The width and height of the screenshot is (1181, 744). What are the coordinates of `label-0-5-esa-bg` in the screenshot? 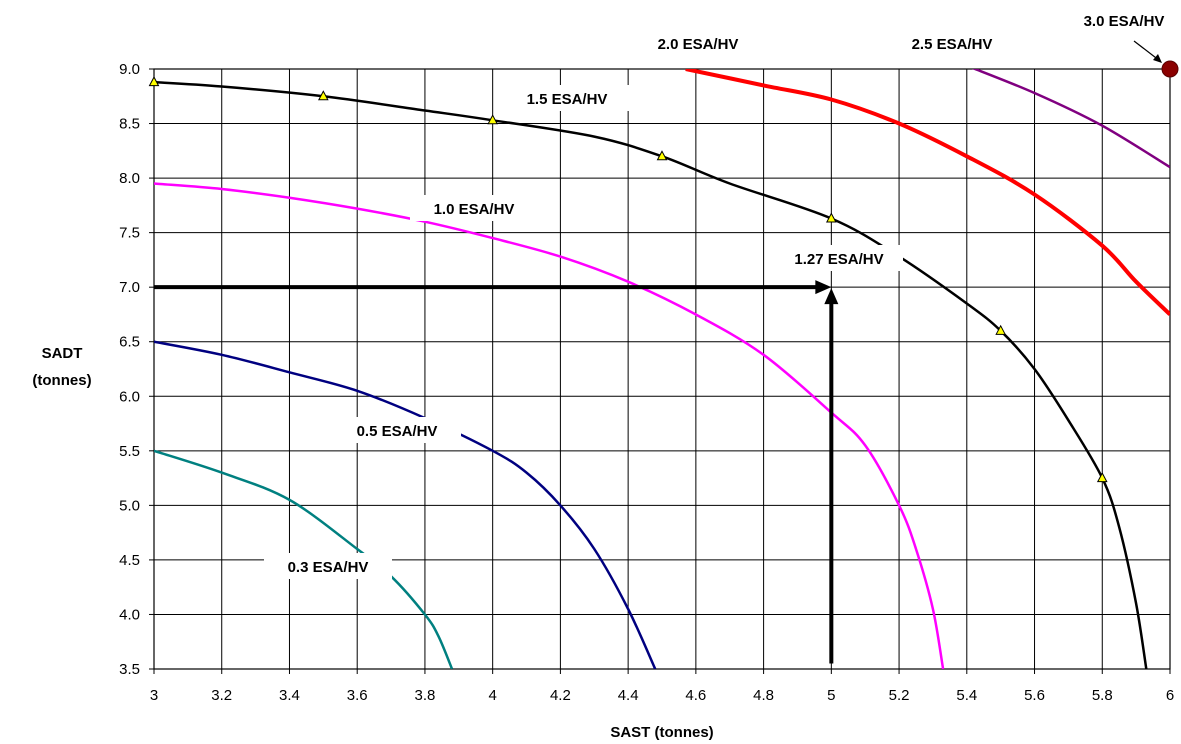 It's located at (397, 430).